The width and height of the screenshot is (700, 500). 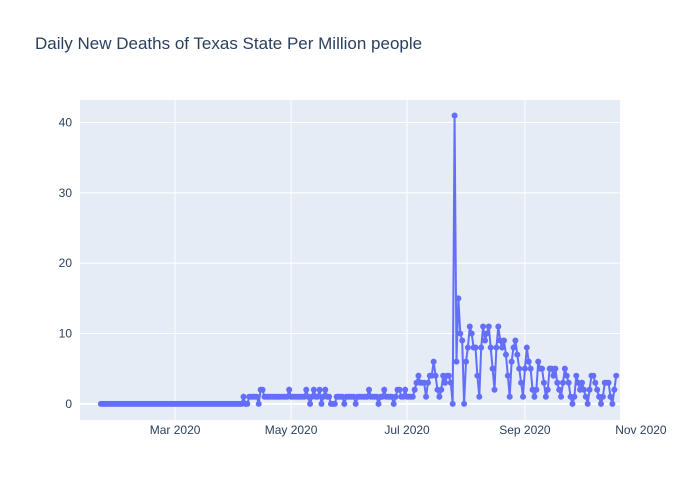 What do you see at coordinates (66, 333) in the screenshot?
I see `y-tick-label: 10` at bounding box center [66, 333].